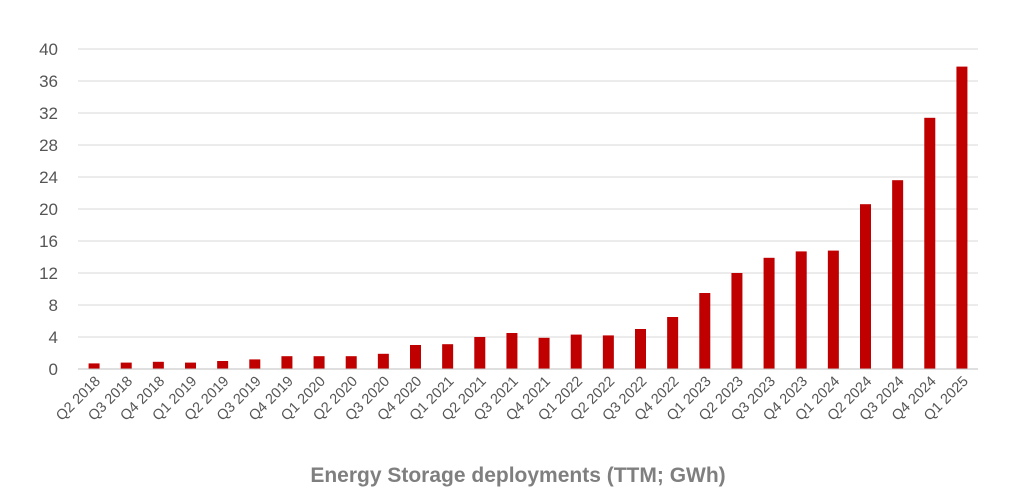  What do you see at coordinates (962, 217) in the screenshot?
I see `bar-q1-2025` at bounding box center [962, 217].